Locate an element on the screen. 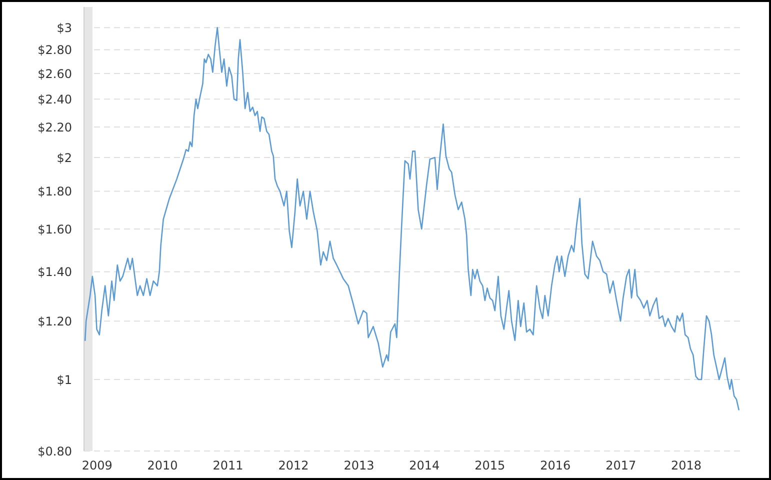 This screenshot has width=771, height=480. x-tick-label: 2017 is located at coordinates (621, 465).